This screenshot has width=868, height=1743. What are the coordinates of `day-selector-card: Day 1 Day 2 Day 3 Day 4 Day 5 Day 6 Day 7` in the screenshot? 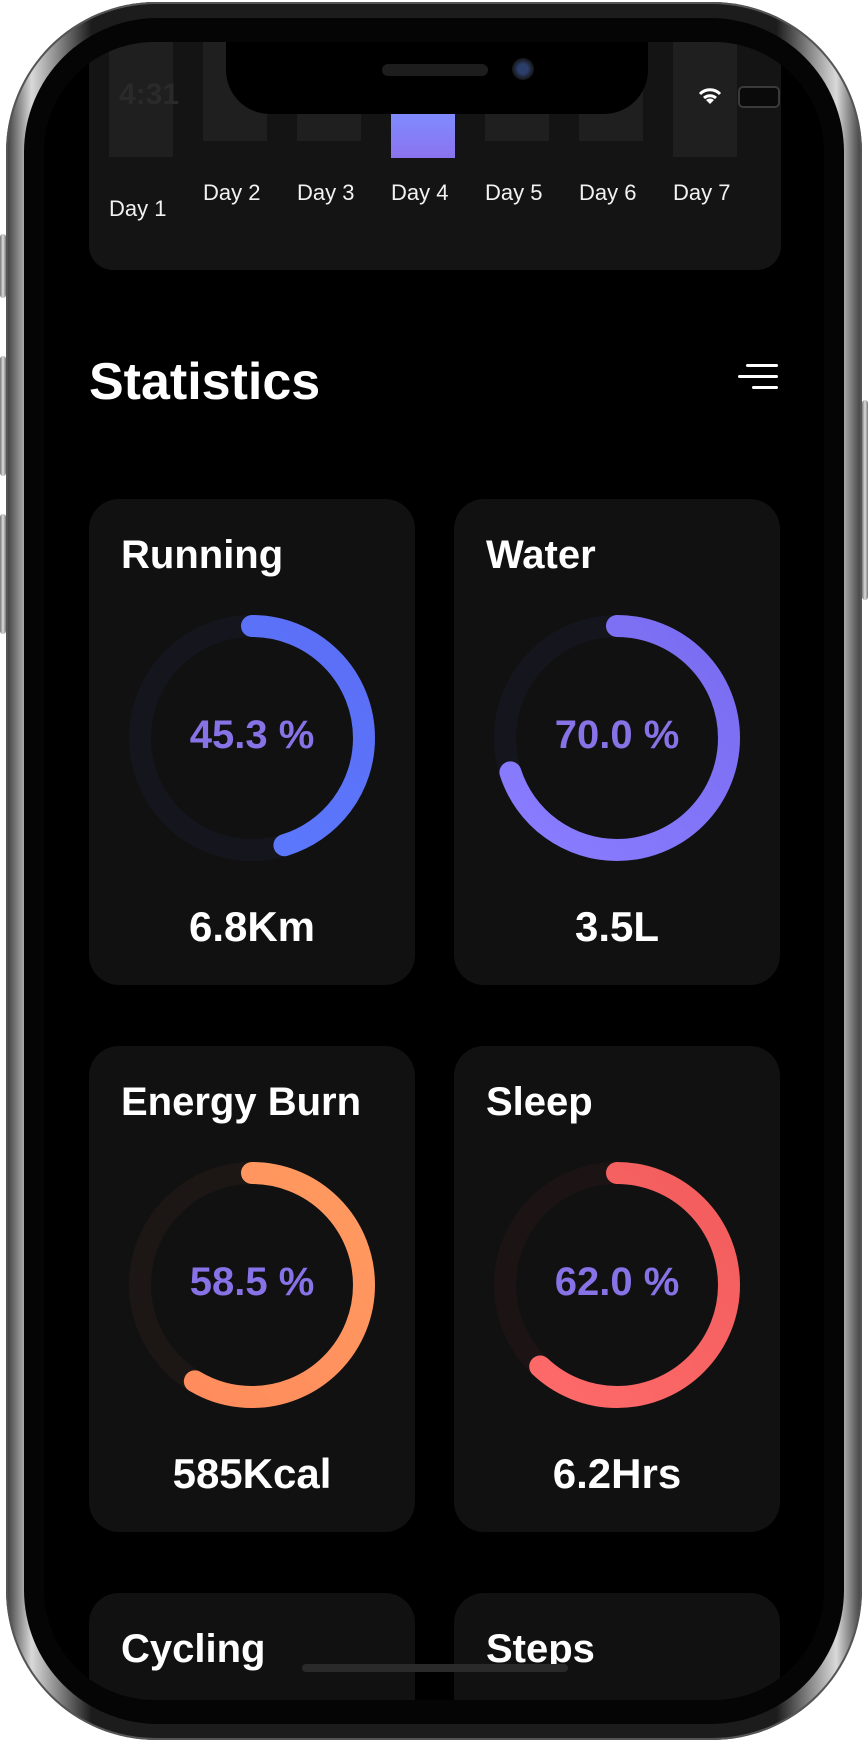 It's located at (435, 156).